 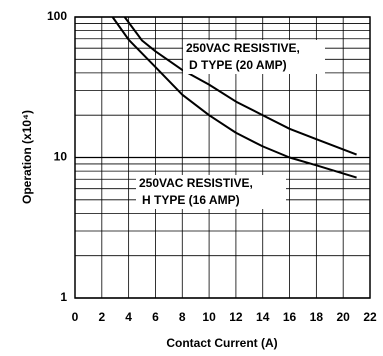 I want to click on annotation: H TYPE (16 AMP), so click(x=191, y=200).